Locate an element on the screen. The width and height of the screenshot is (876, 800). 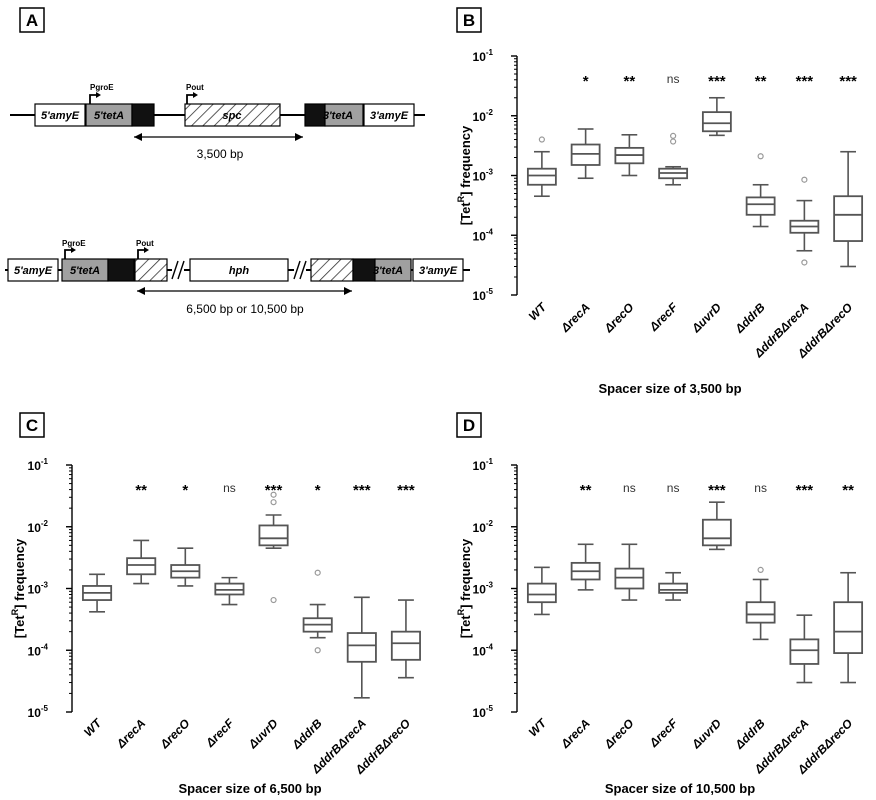
amyE5-label-b: 5'amyE is located at coordinates (33, 271).